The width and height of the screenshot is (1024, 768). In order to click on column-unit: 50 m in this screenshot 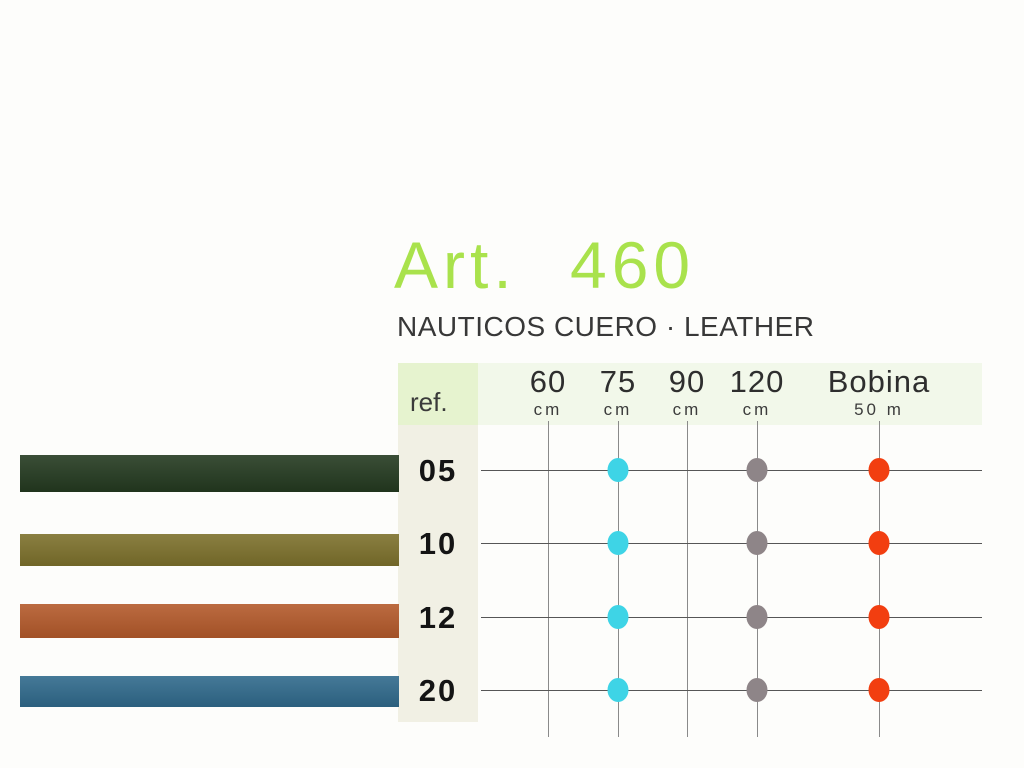, I will do `click(879, 409)`.